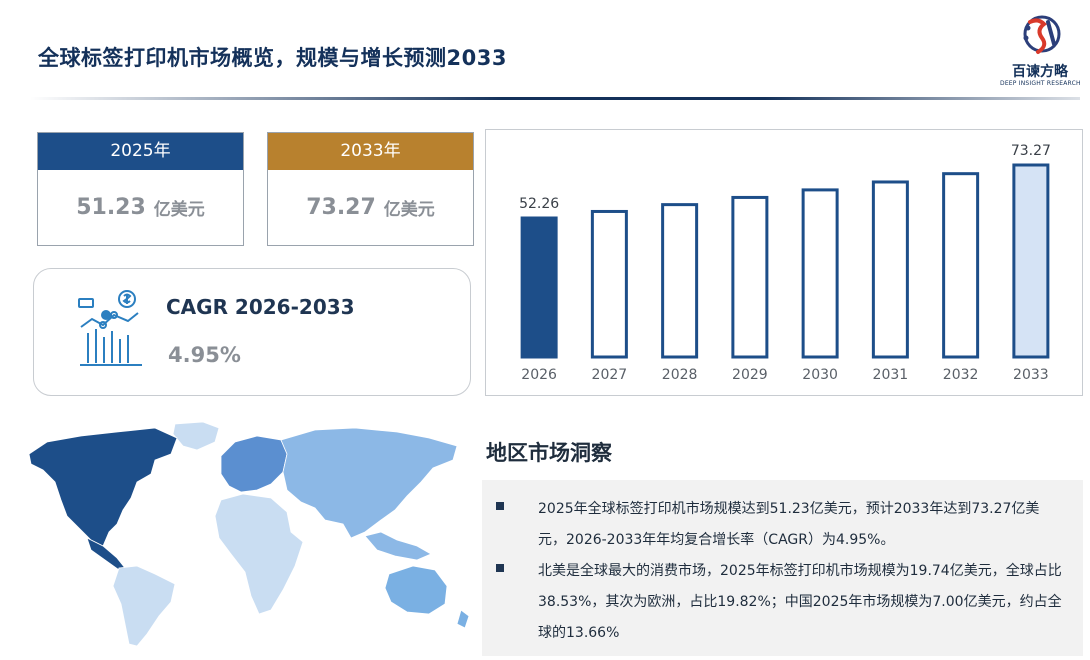  What do you see at coordinates (890, 269) in the screenshot?
I see `bar-2031` at bounding box center [890, 269].